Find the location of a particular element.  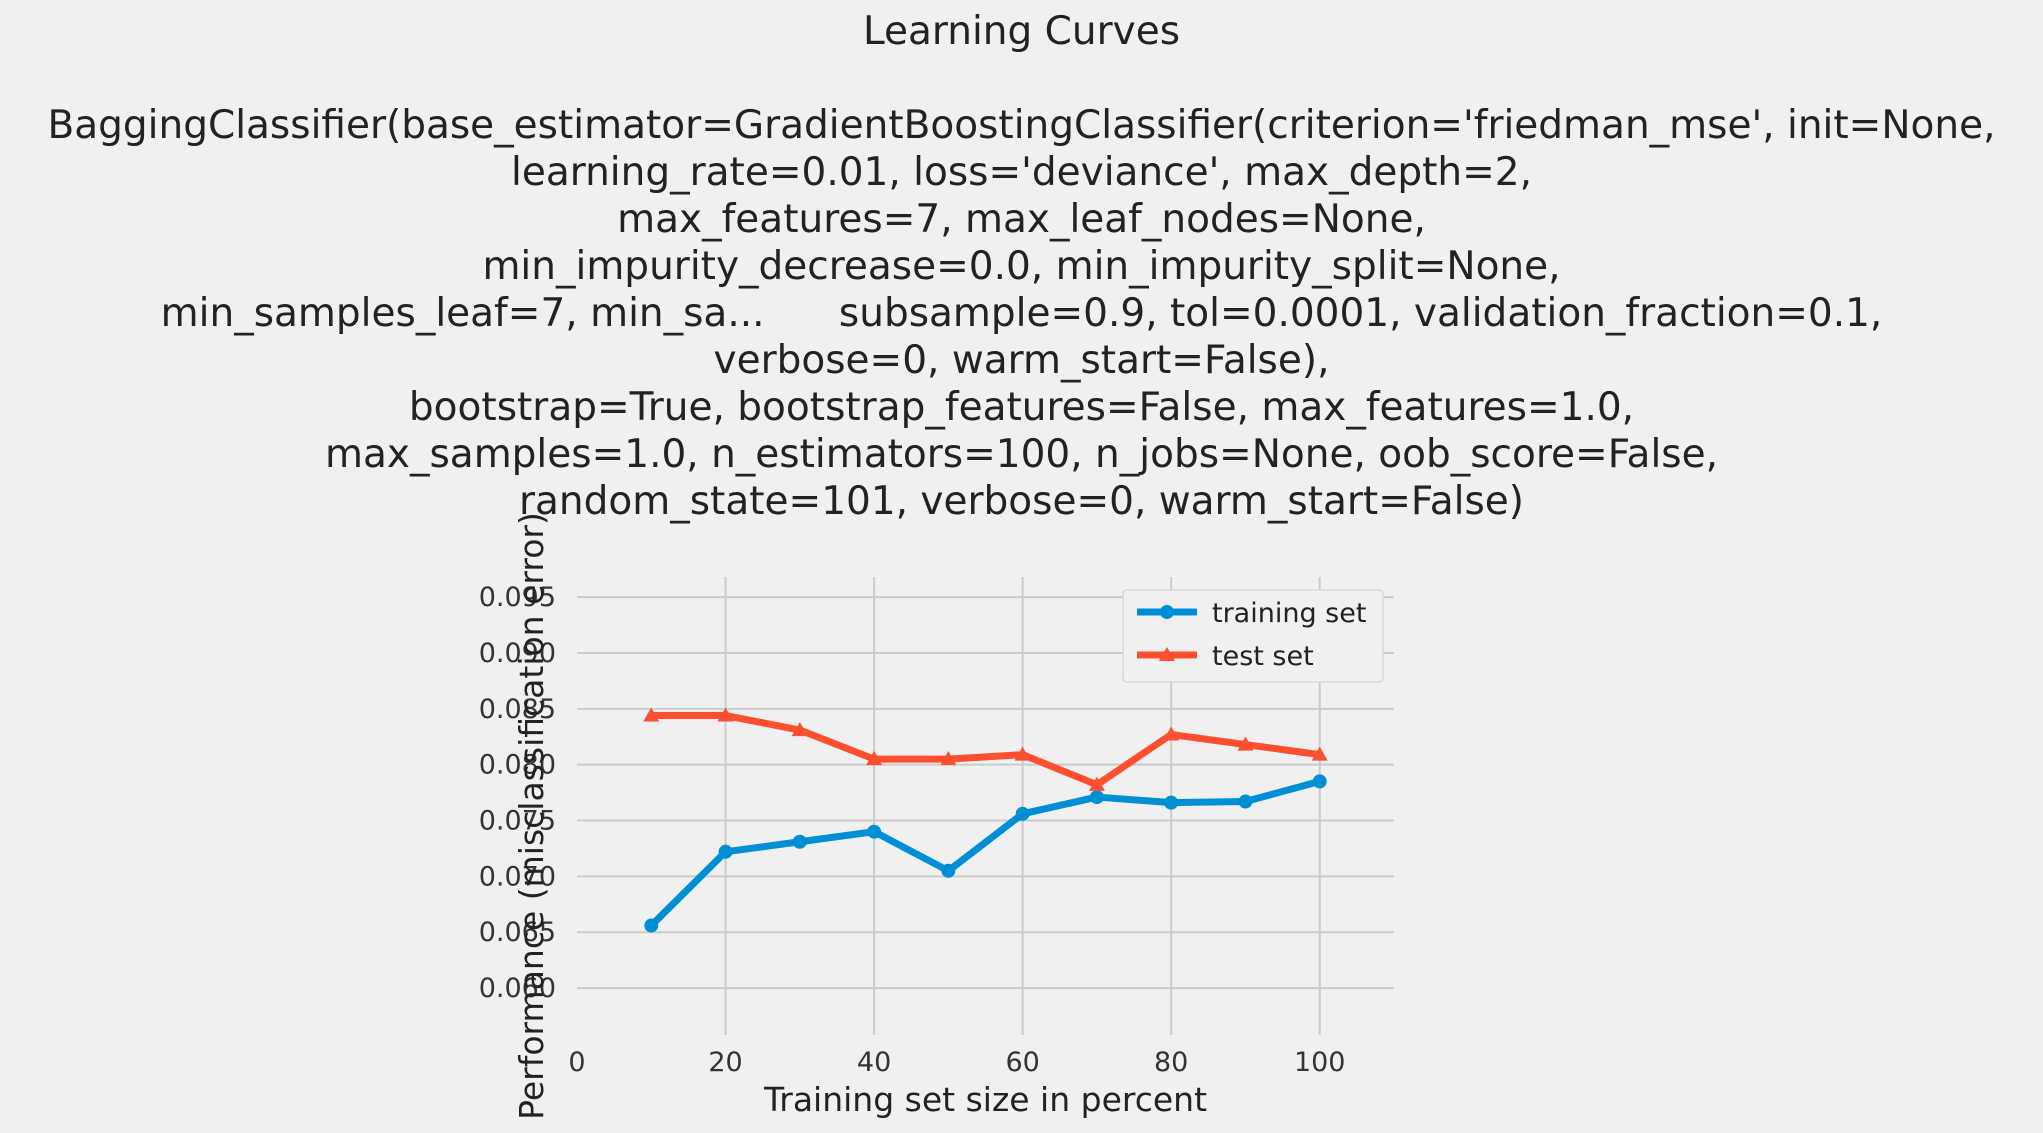

x-tick-label: 100 is located at coordinates (1320, 1062).